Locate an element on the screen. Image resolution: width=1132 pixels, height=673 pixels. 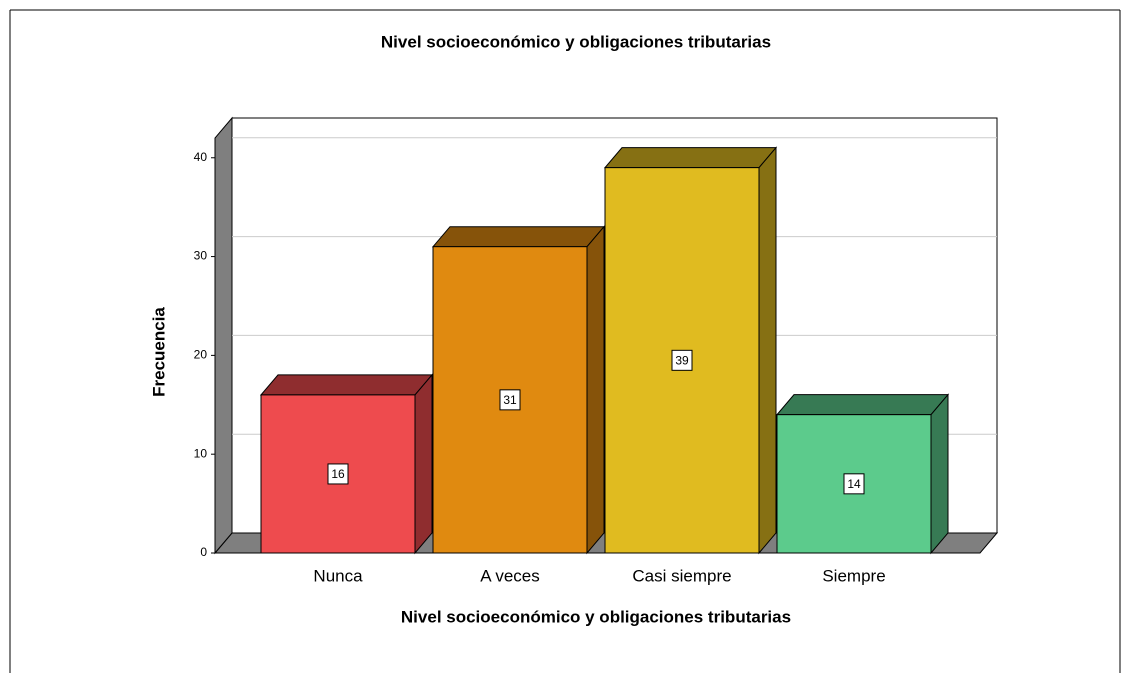
value-label: 39 is located at coordinates (682, 360).